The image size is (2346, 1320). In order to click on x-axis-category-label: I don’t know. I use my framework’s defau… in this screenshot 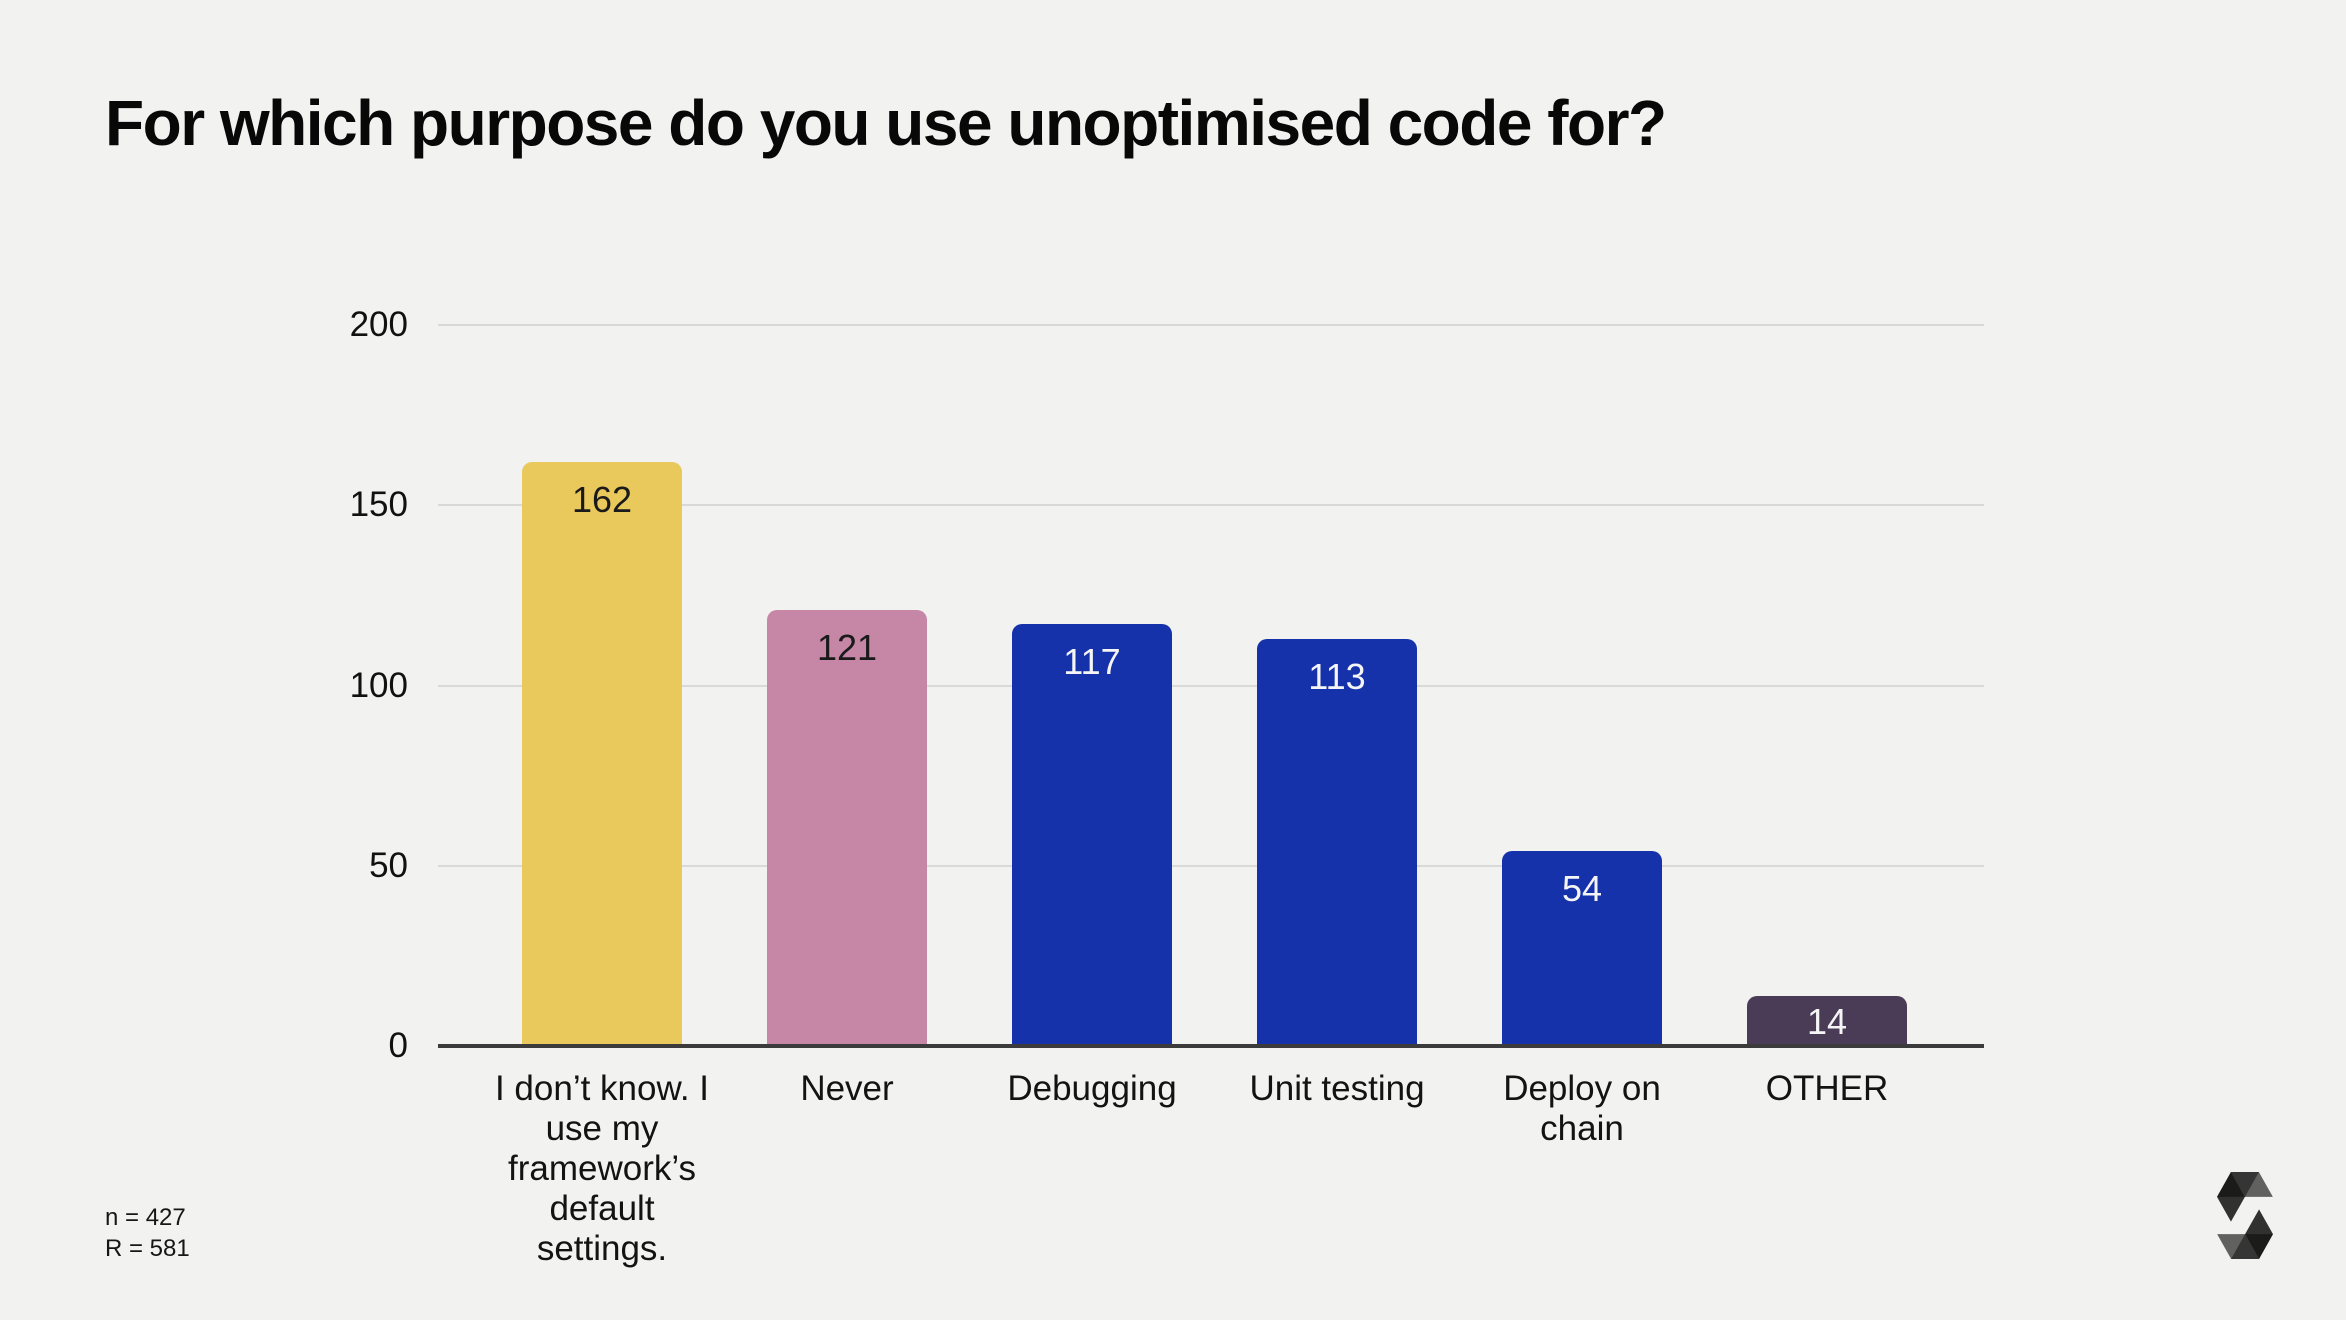, I will do `click(602, 1168)`.